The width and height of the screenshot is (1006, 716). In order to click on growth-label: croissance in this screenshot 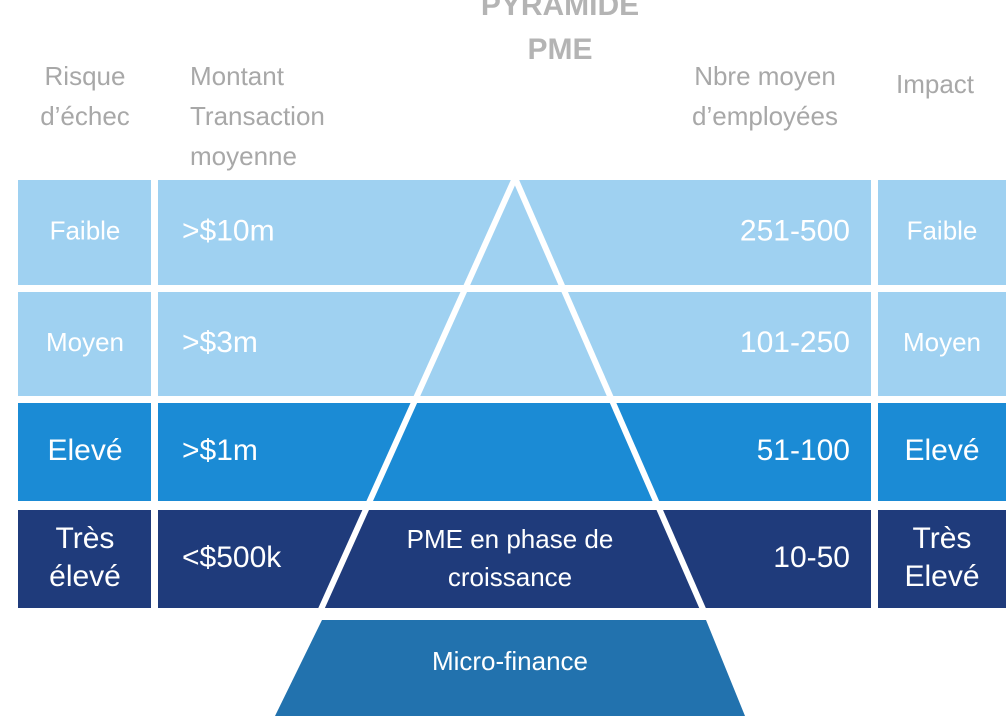, I will do `click(510, 577)`.